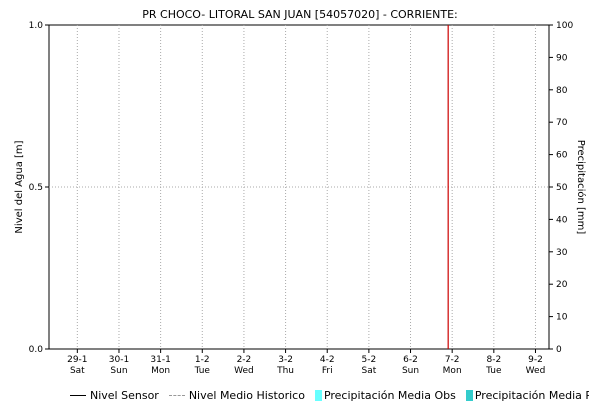 This screenshot has height=403, width=589. I want to click on teal-box-swatch-icon, so click(469, 395).